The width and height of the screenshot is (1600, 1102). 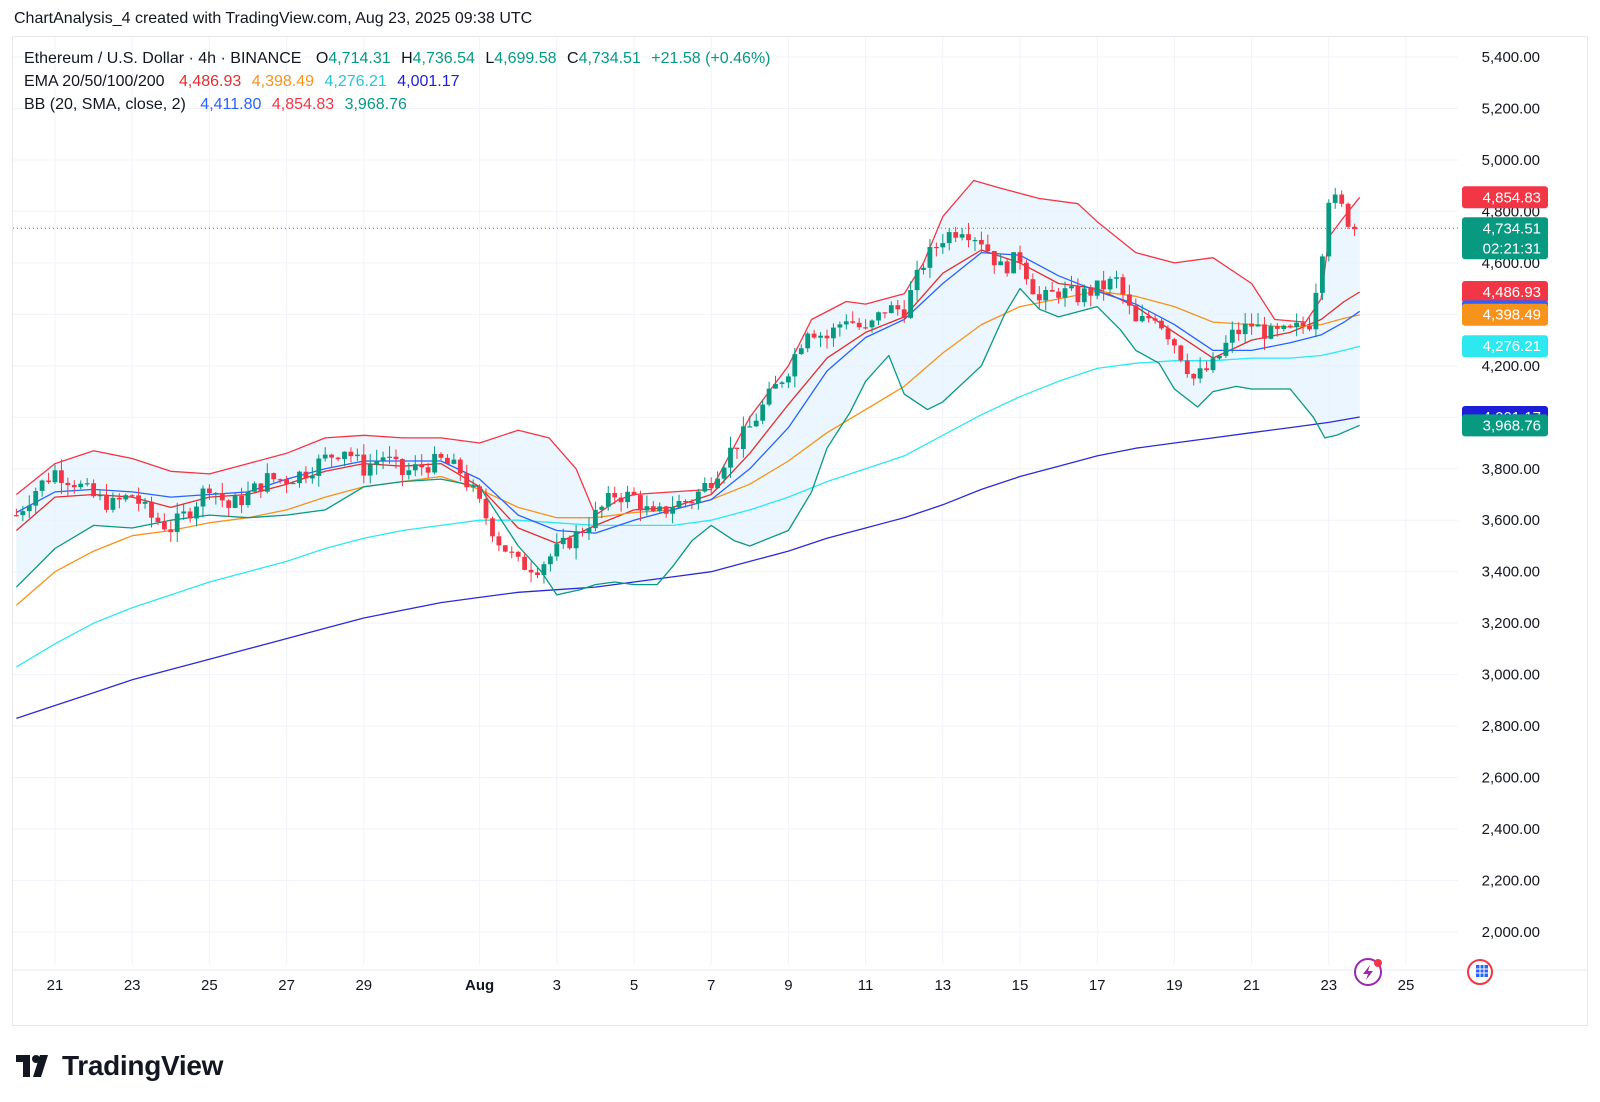 I want to click on price-badge: 4,276.21, so click(x=1505, y=346).